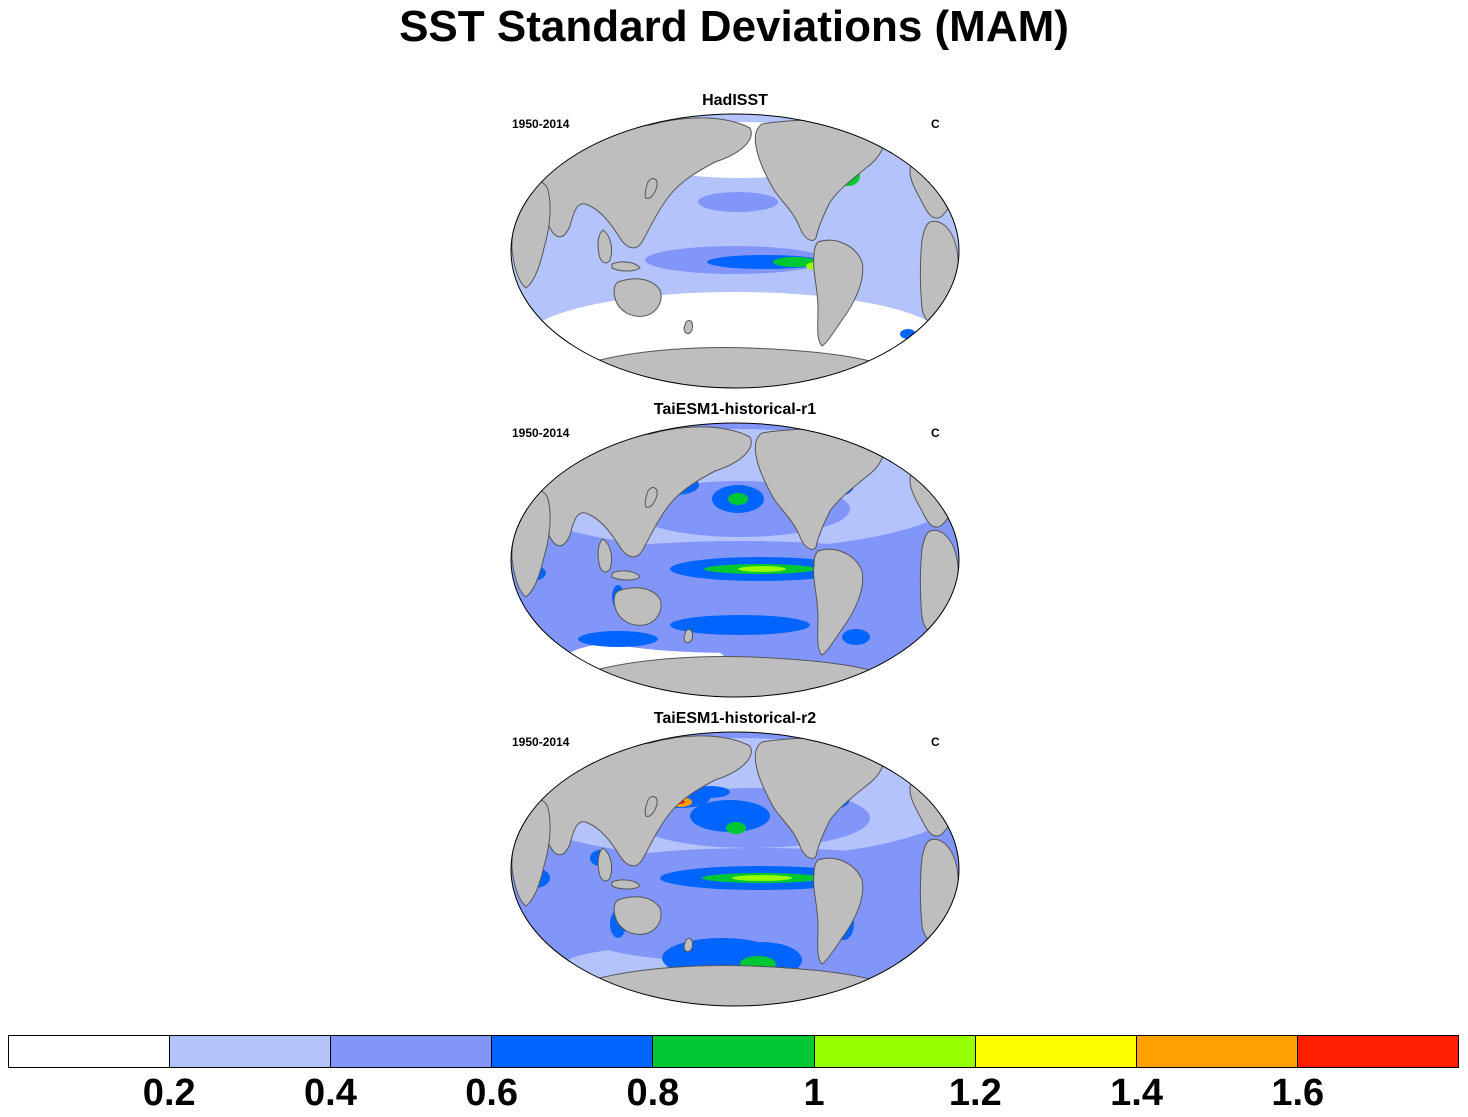 The width and height of the screenshot is (1468, 1117). I want to click on colorbar-label: 0.6, so click(492, 1093).